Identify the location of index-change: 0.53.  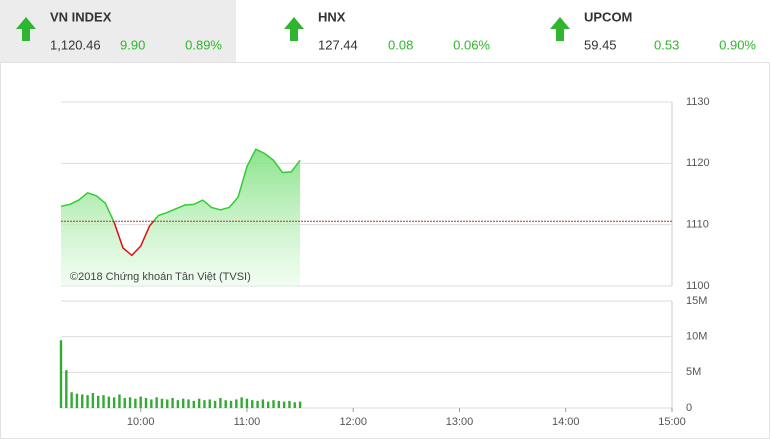
(666, 44).